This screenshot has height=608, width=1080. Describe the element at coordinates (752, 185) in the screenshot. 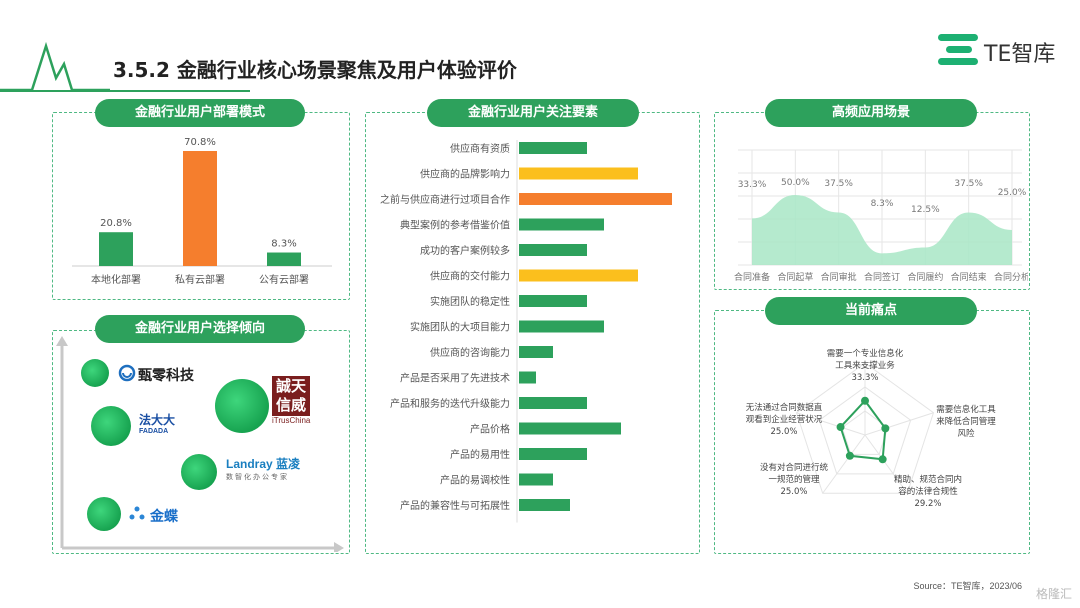

I see `data-label: 33.3%` at that location.